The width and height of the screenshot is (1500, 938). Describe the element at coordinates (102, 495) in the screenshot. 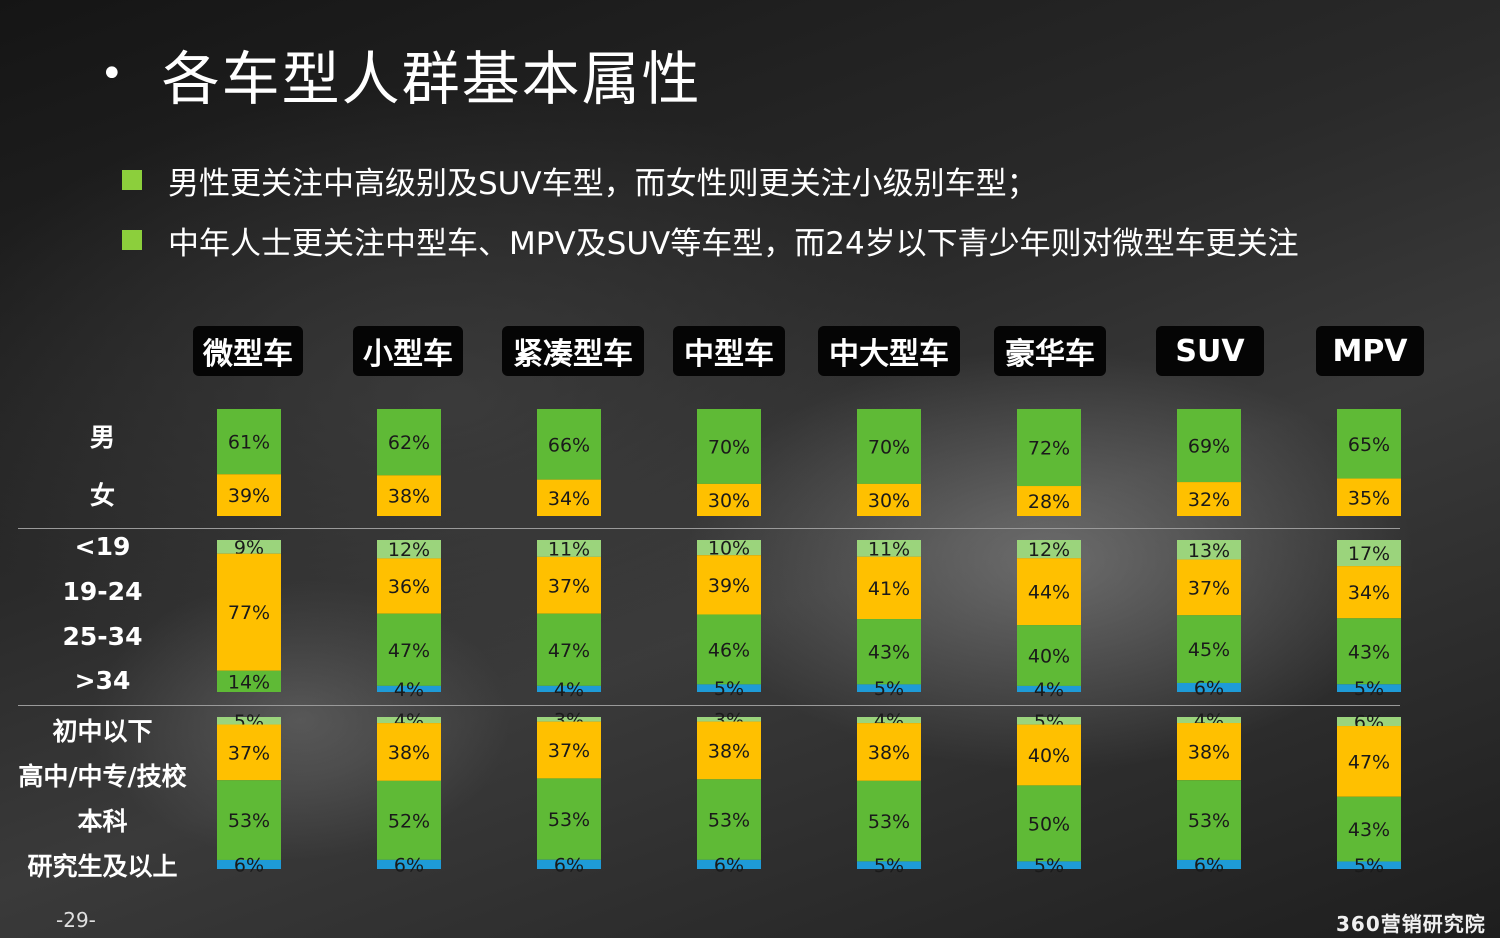

I see `row-label-female: 女` at that location.